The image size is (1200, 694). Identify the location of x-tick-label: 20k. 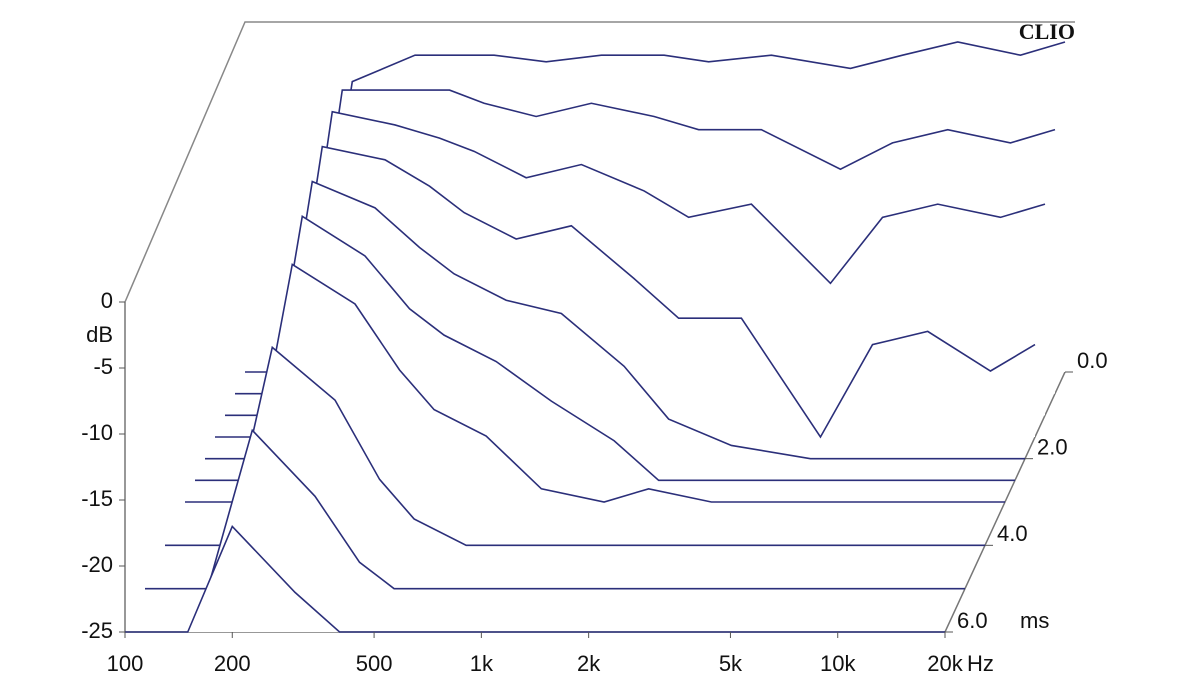
(945, 663).